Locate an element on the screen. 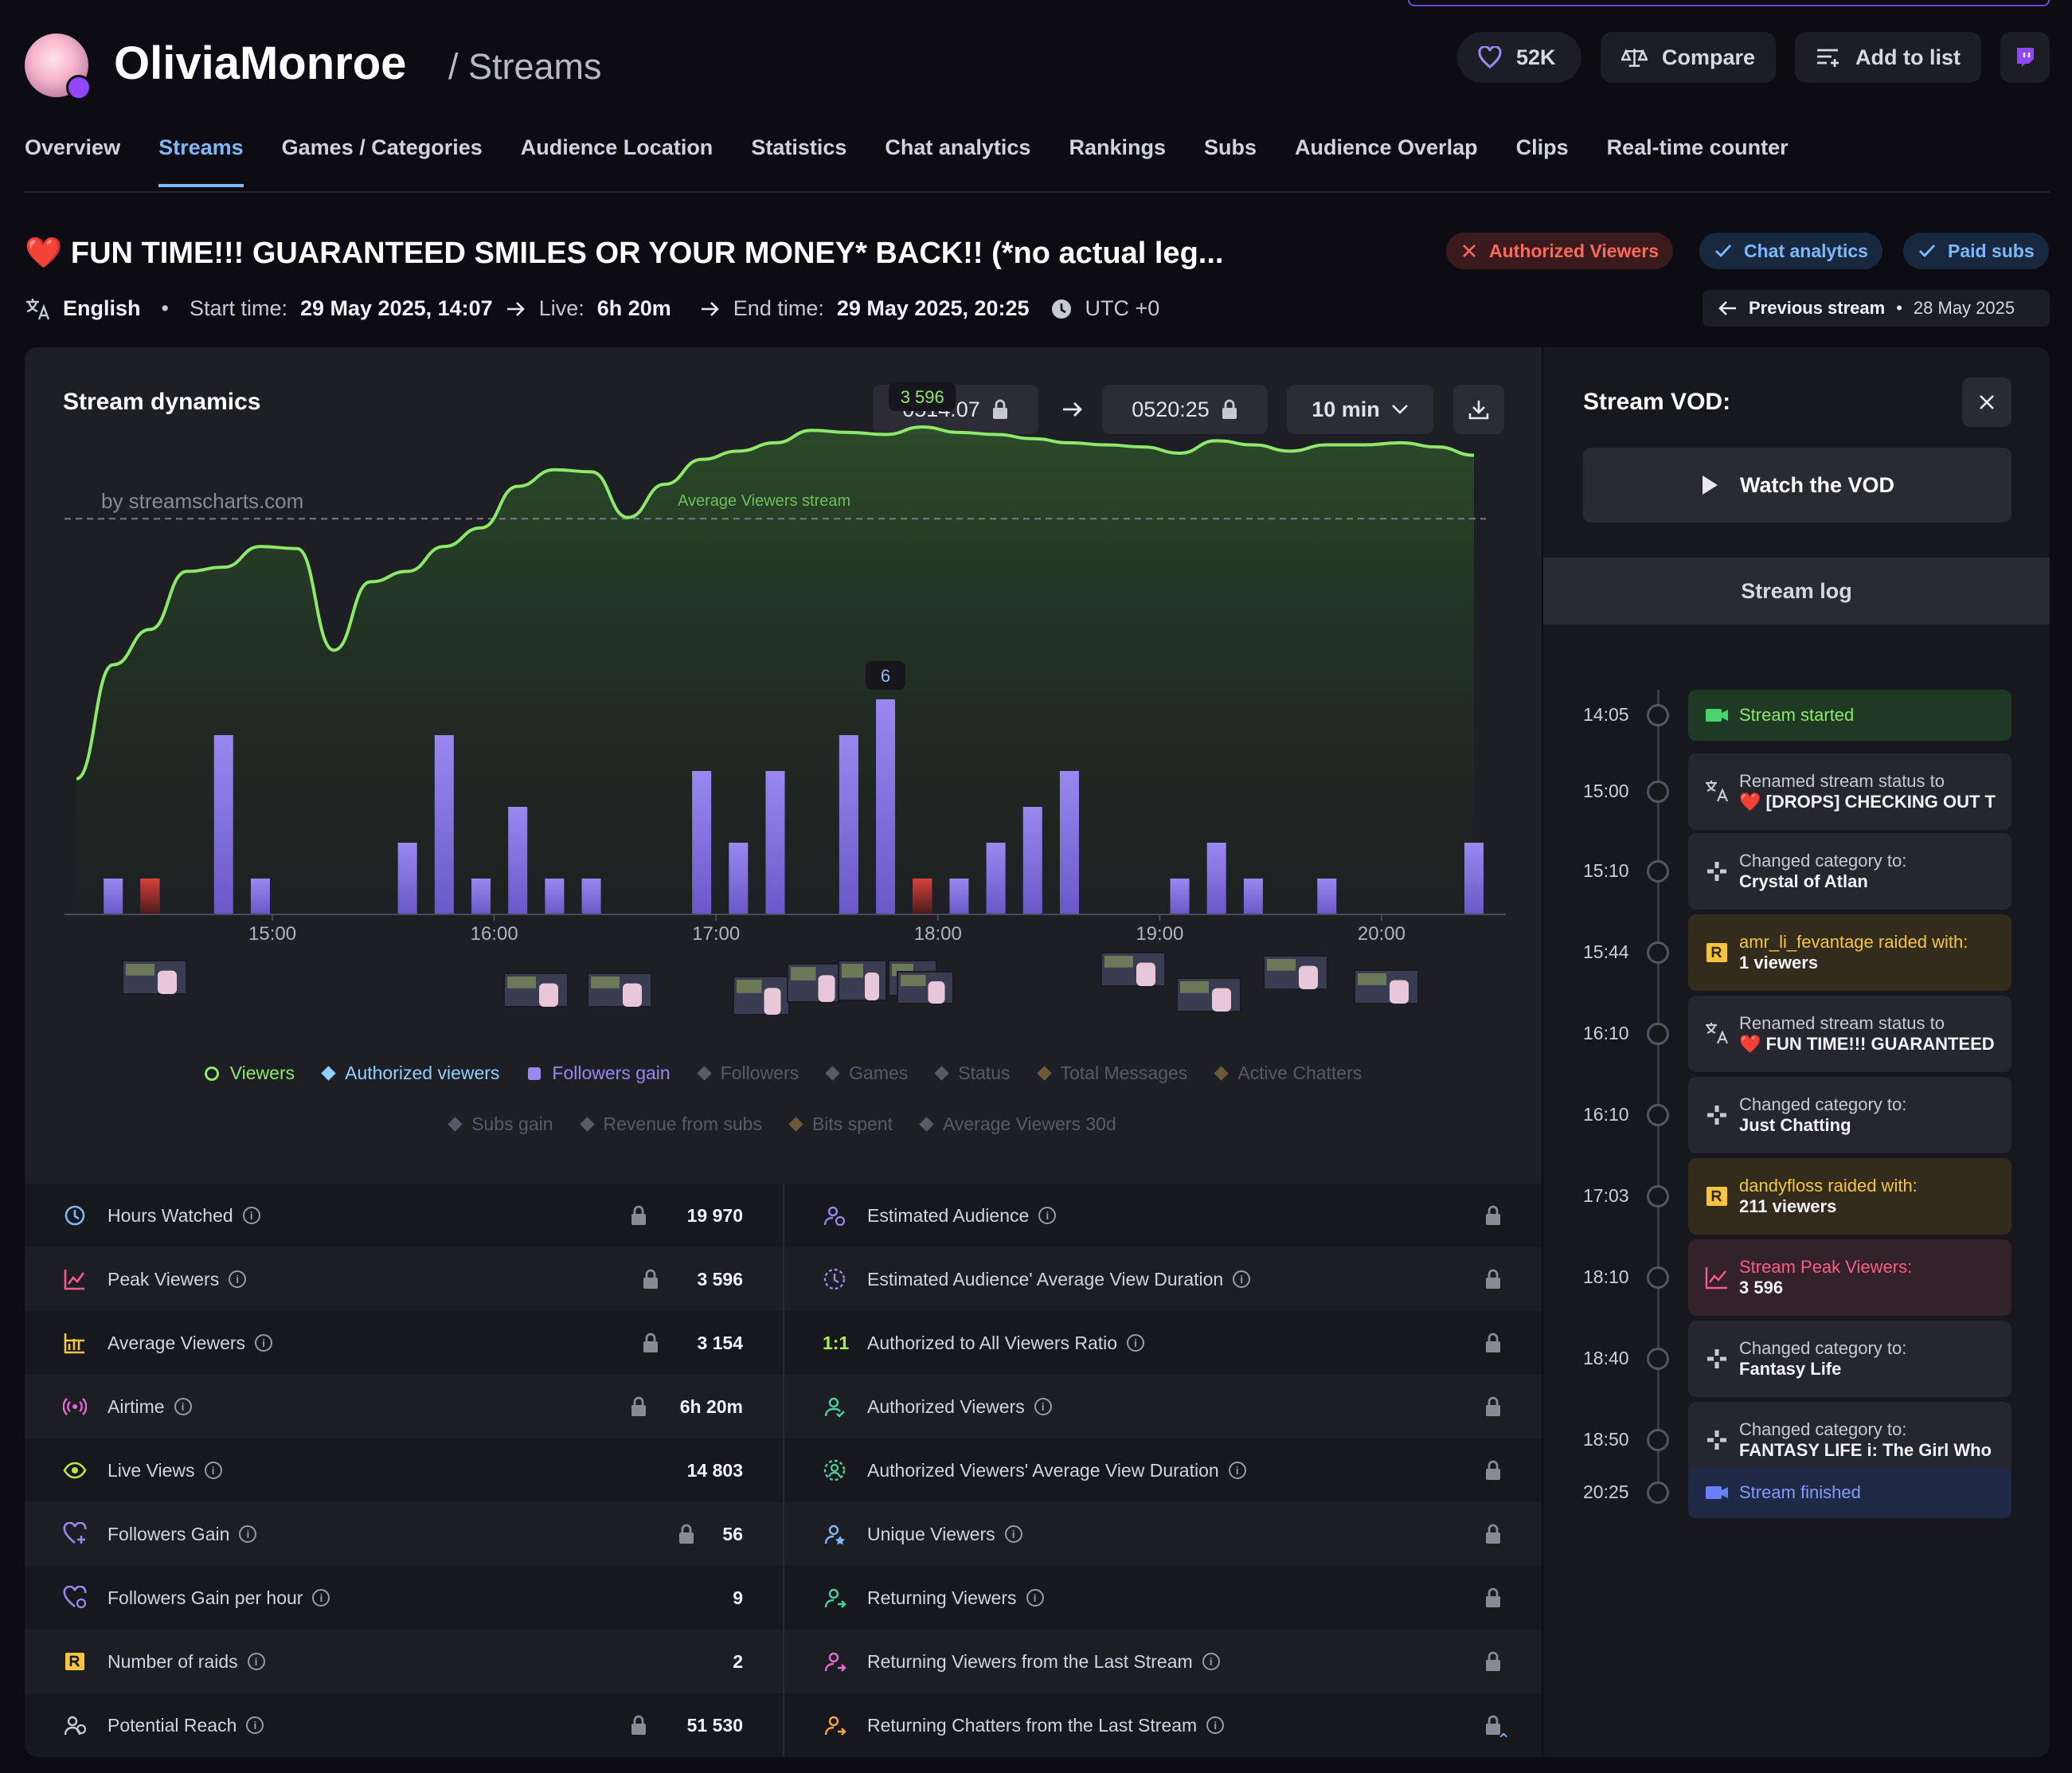 This screenshot has height=1773, width=2072. tab-rankings: Rankings is located at coordinates (1117, 147).